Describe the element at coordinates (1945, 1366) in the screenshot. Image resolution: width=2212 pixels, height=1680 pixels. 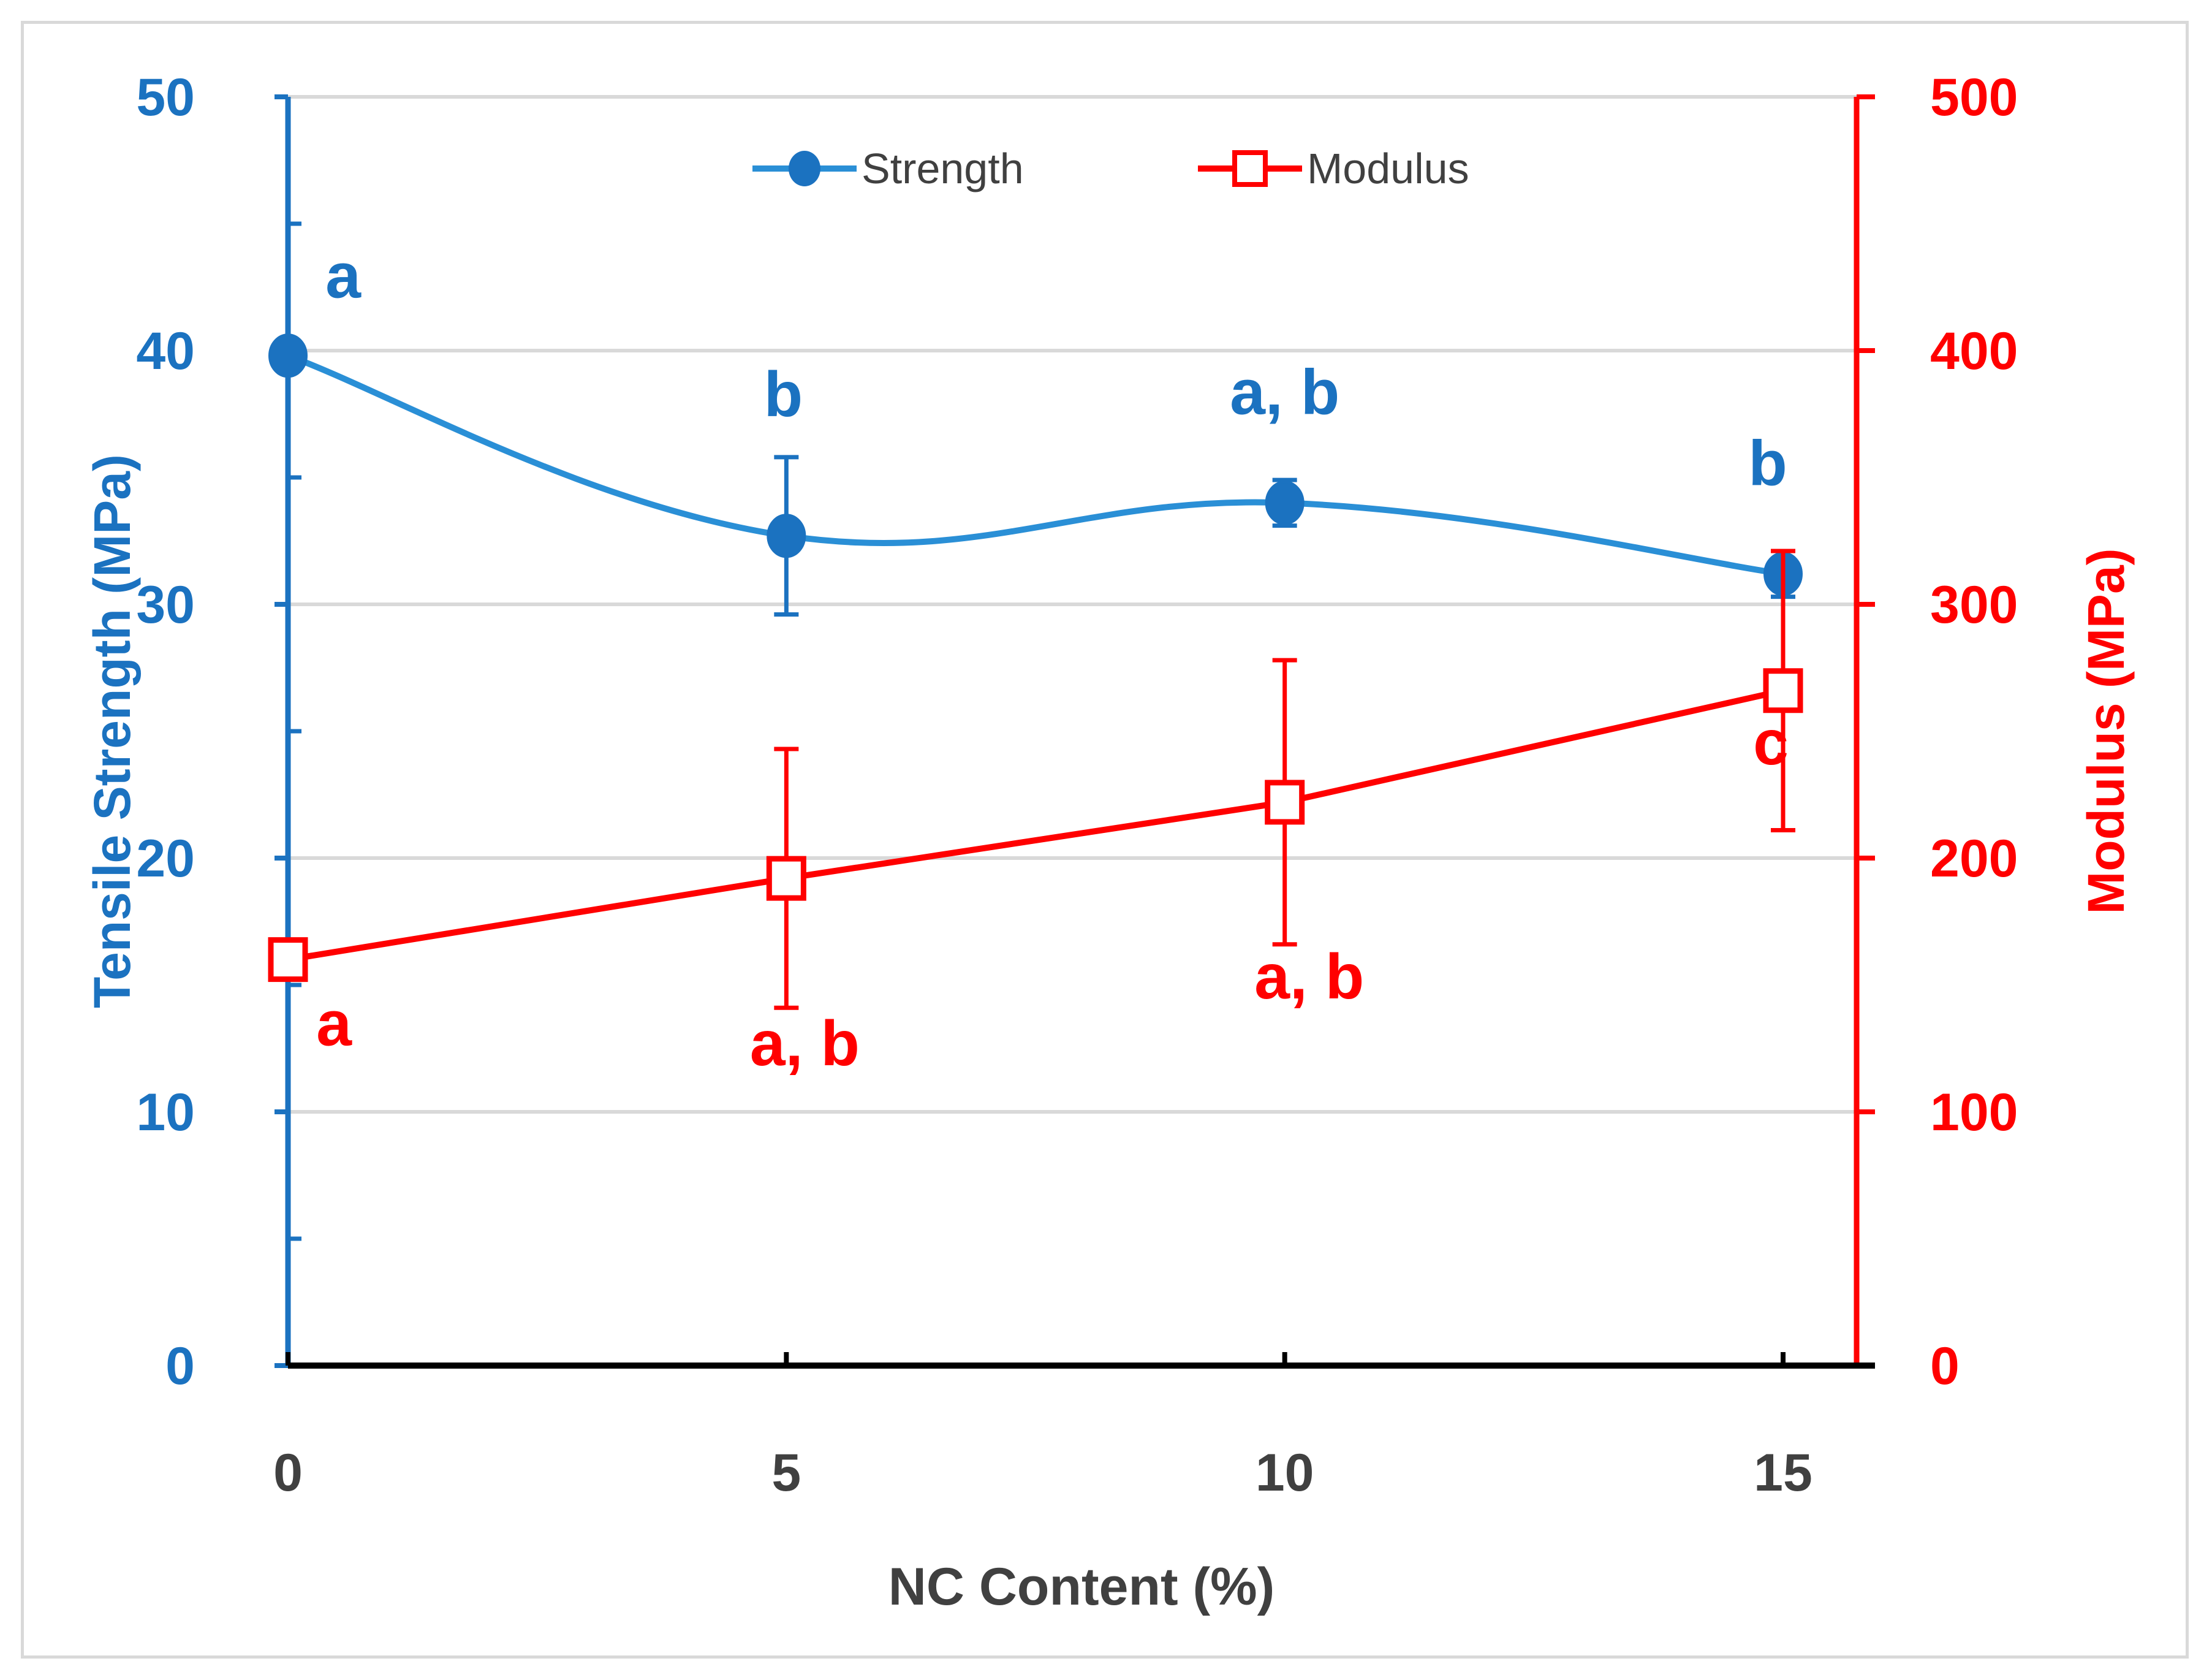
I see `right-tick-label: 0` at that location.